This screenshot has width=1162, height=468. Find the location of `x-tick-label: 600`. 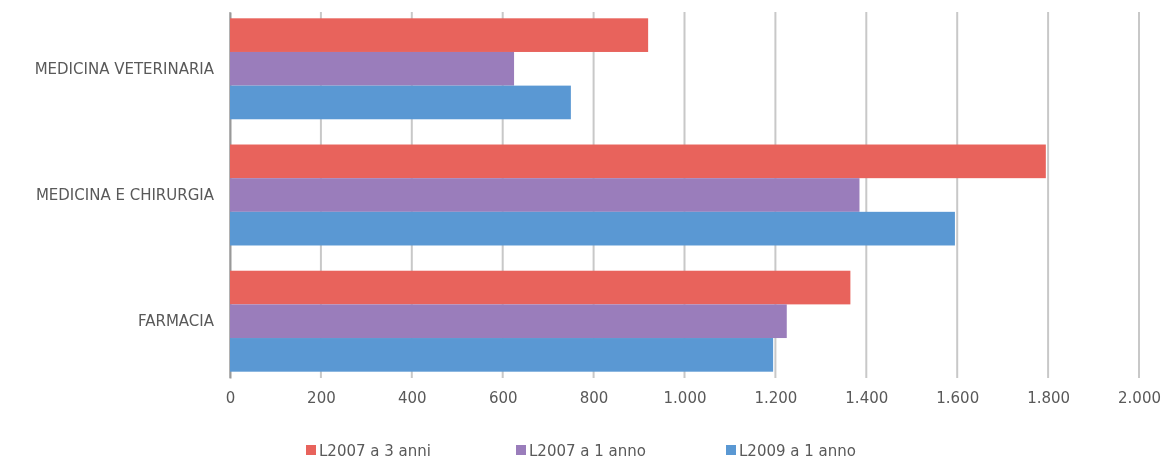

x-tick-label: 600 is located at coordinates (503, 397).